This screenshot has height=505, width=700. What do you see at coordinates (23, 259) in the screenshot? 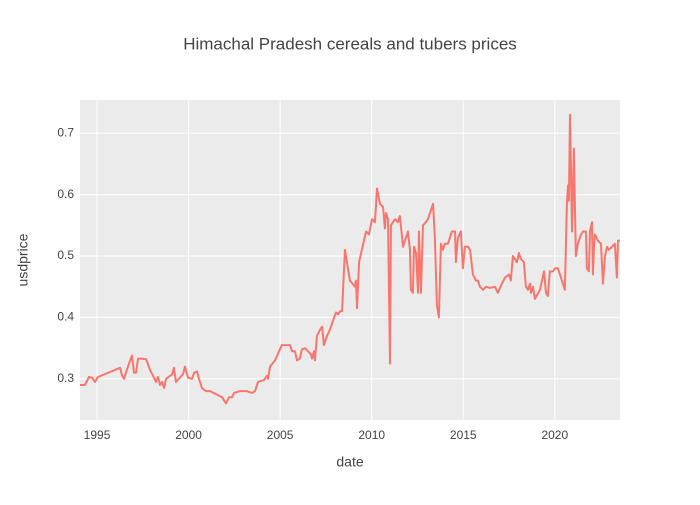
I see `y-axis-title: usdprice` at bounding box center [23, 259].